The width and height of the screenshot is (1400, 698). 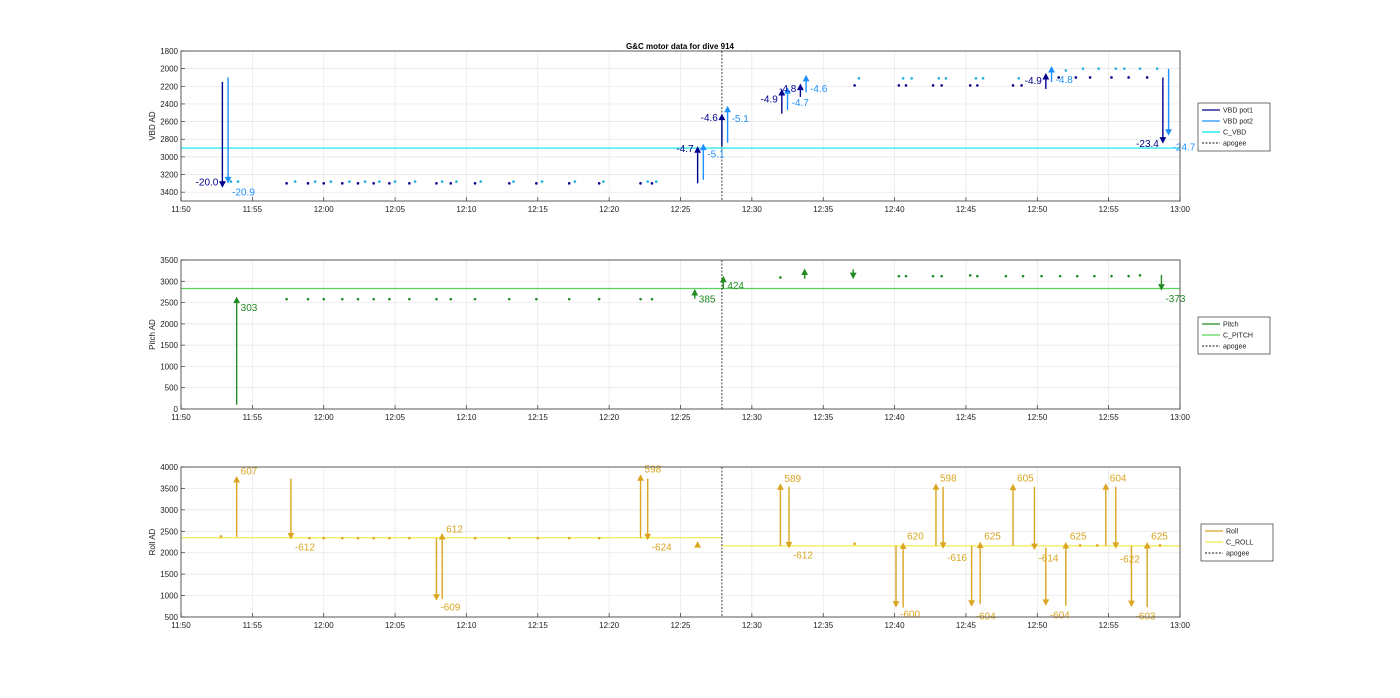 What do you see at coordinates (169, 260) in the screenshot?
I see `y-tick-label: 3500` at bounding box center [169, 260].